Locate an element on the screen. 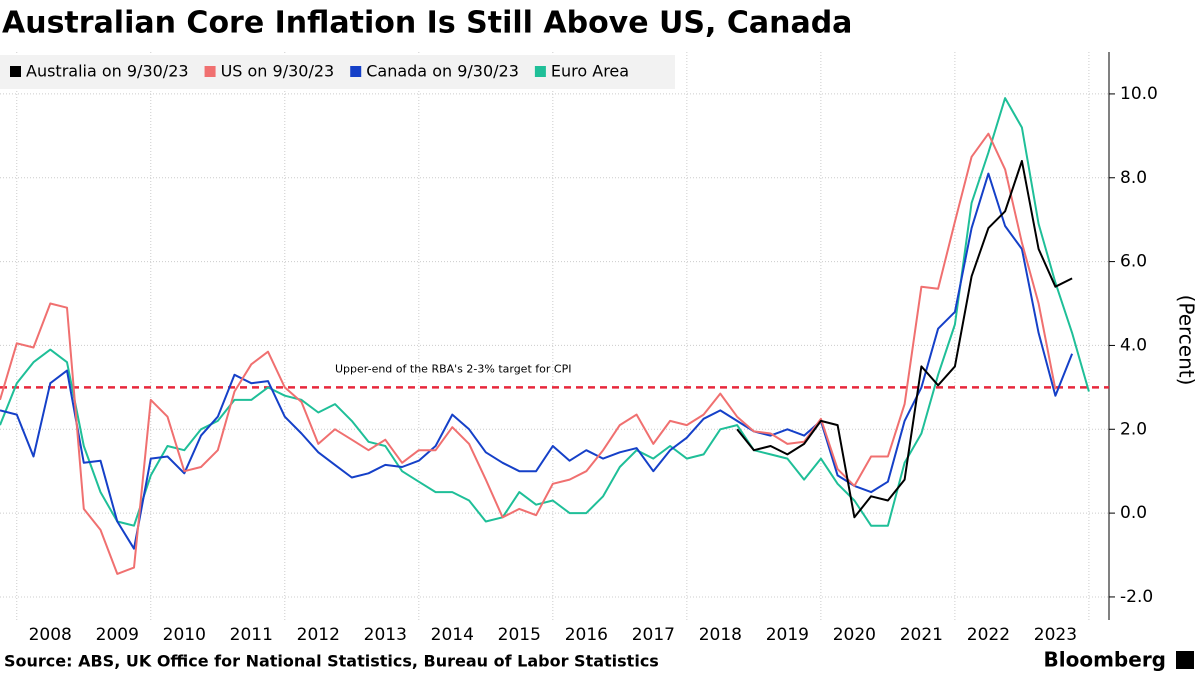 This screenshot has height=675, width=1200. x-tick-label: 2010 is located at coordinates (184, 635).